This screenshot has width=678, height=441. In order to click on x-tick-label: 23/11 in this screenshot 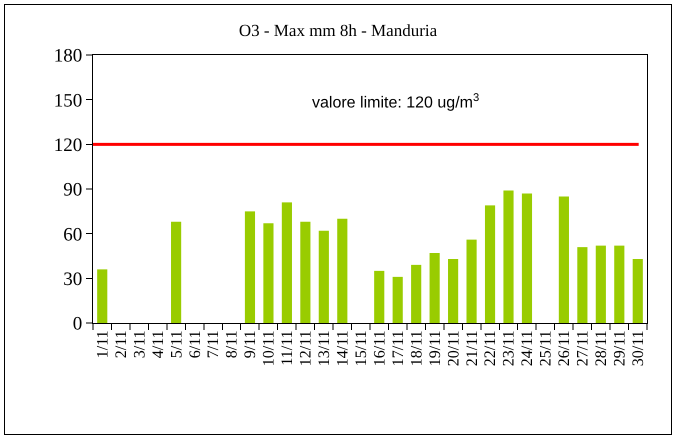, I will do `click(509, 348)`.